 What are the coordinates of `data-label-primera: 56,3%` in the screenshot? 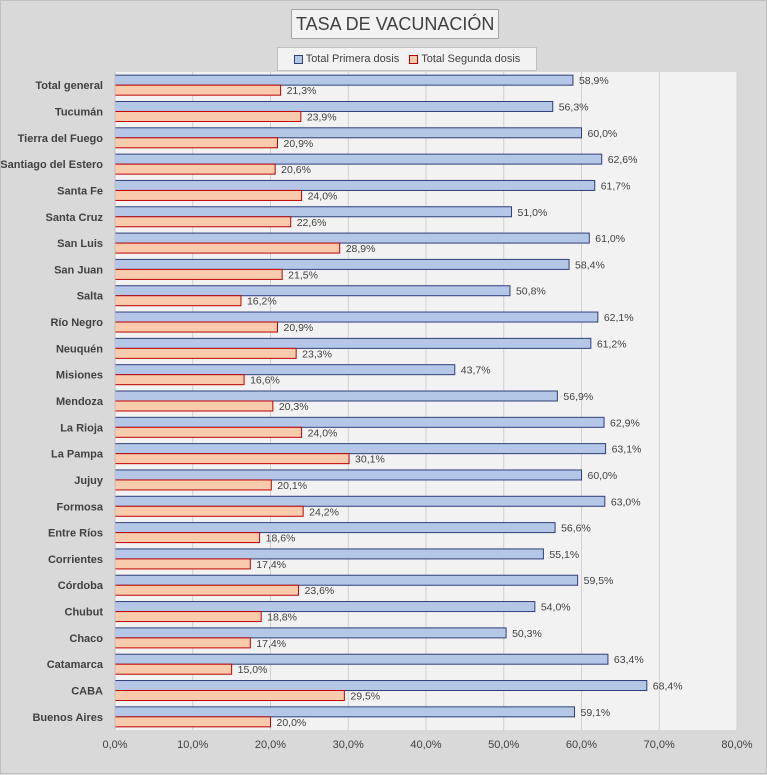 It's located at (574, 107).